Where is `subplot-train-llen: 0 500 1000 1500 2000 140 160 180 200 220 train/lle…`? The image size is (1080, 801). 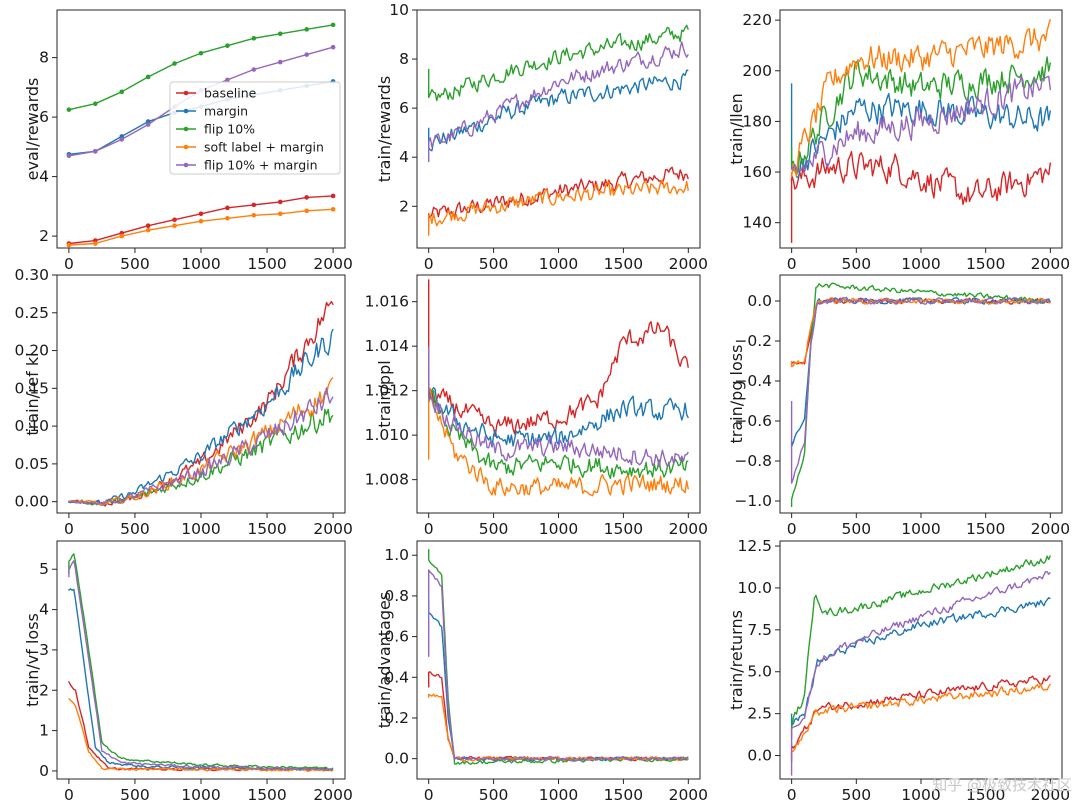
subplot-train-llen: 0 500 1000 1500 2000 140 160 180 200 220 train/lle… is located at coordinates (898, 141).